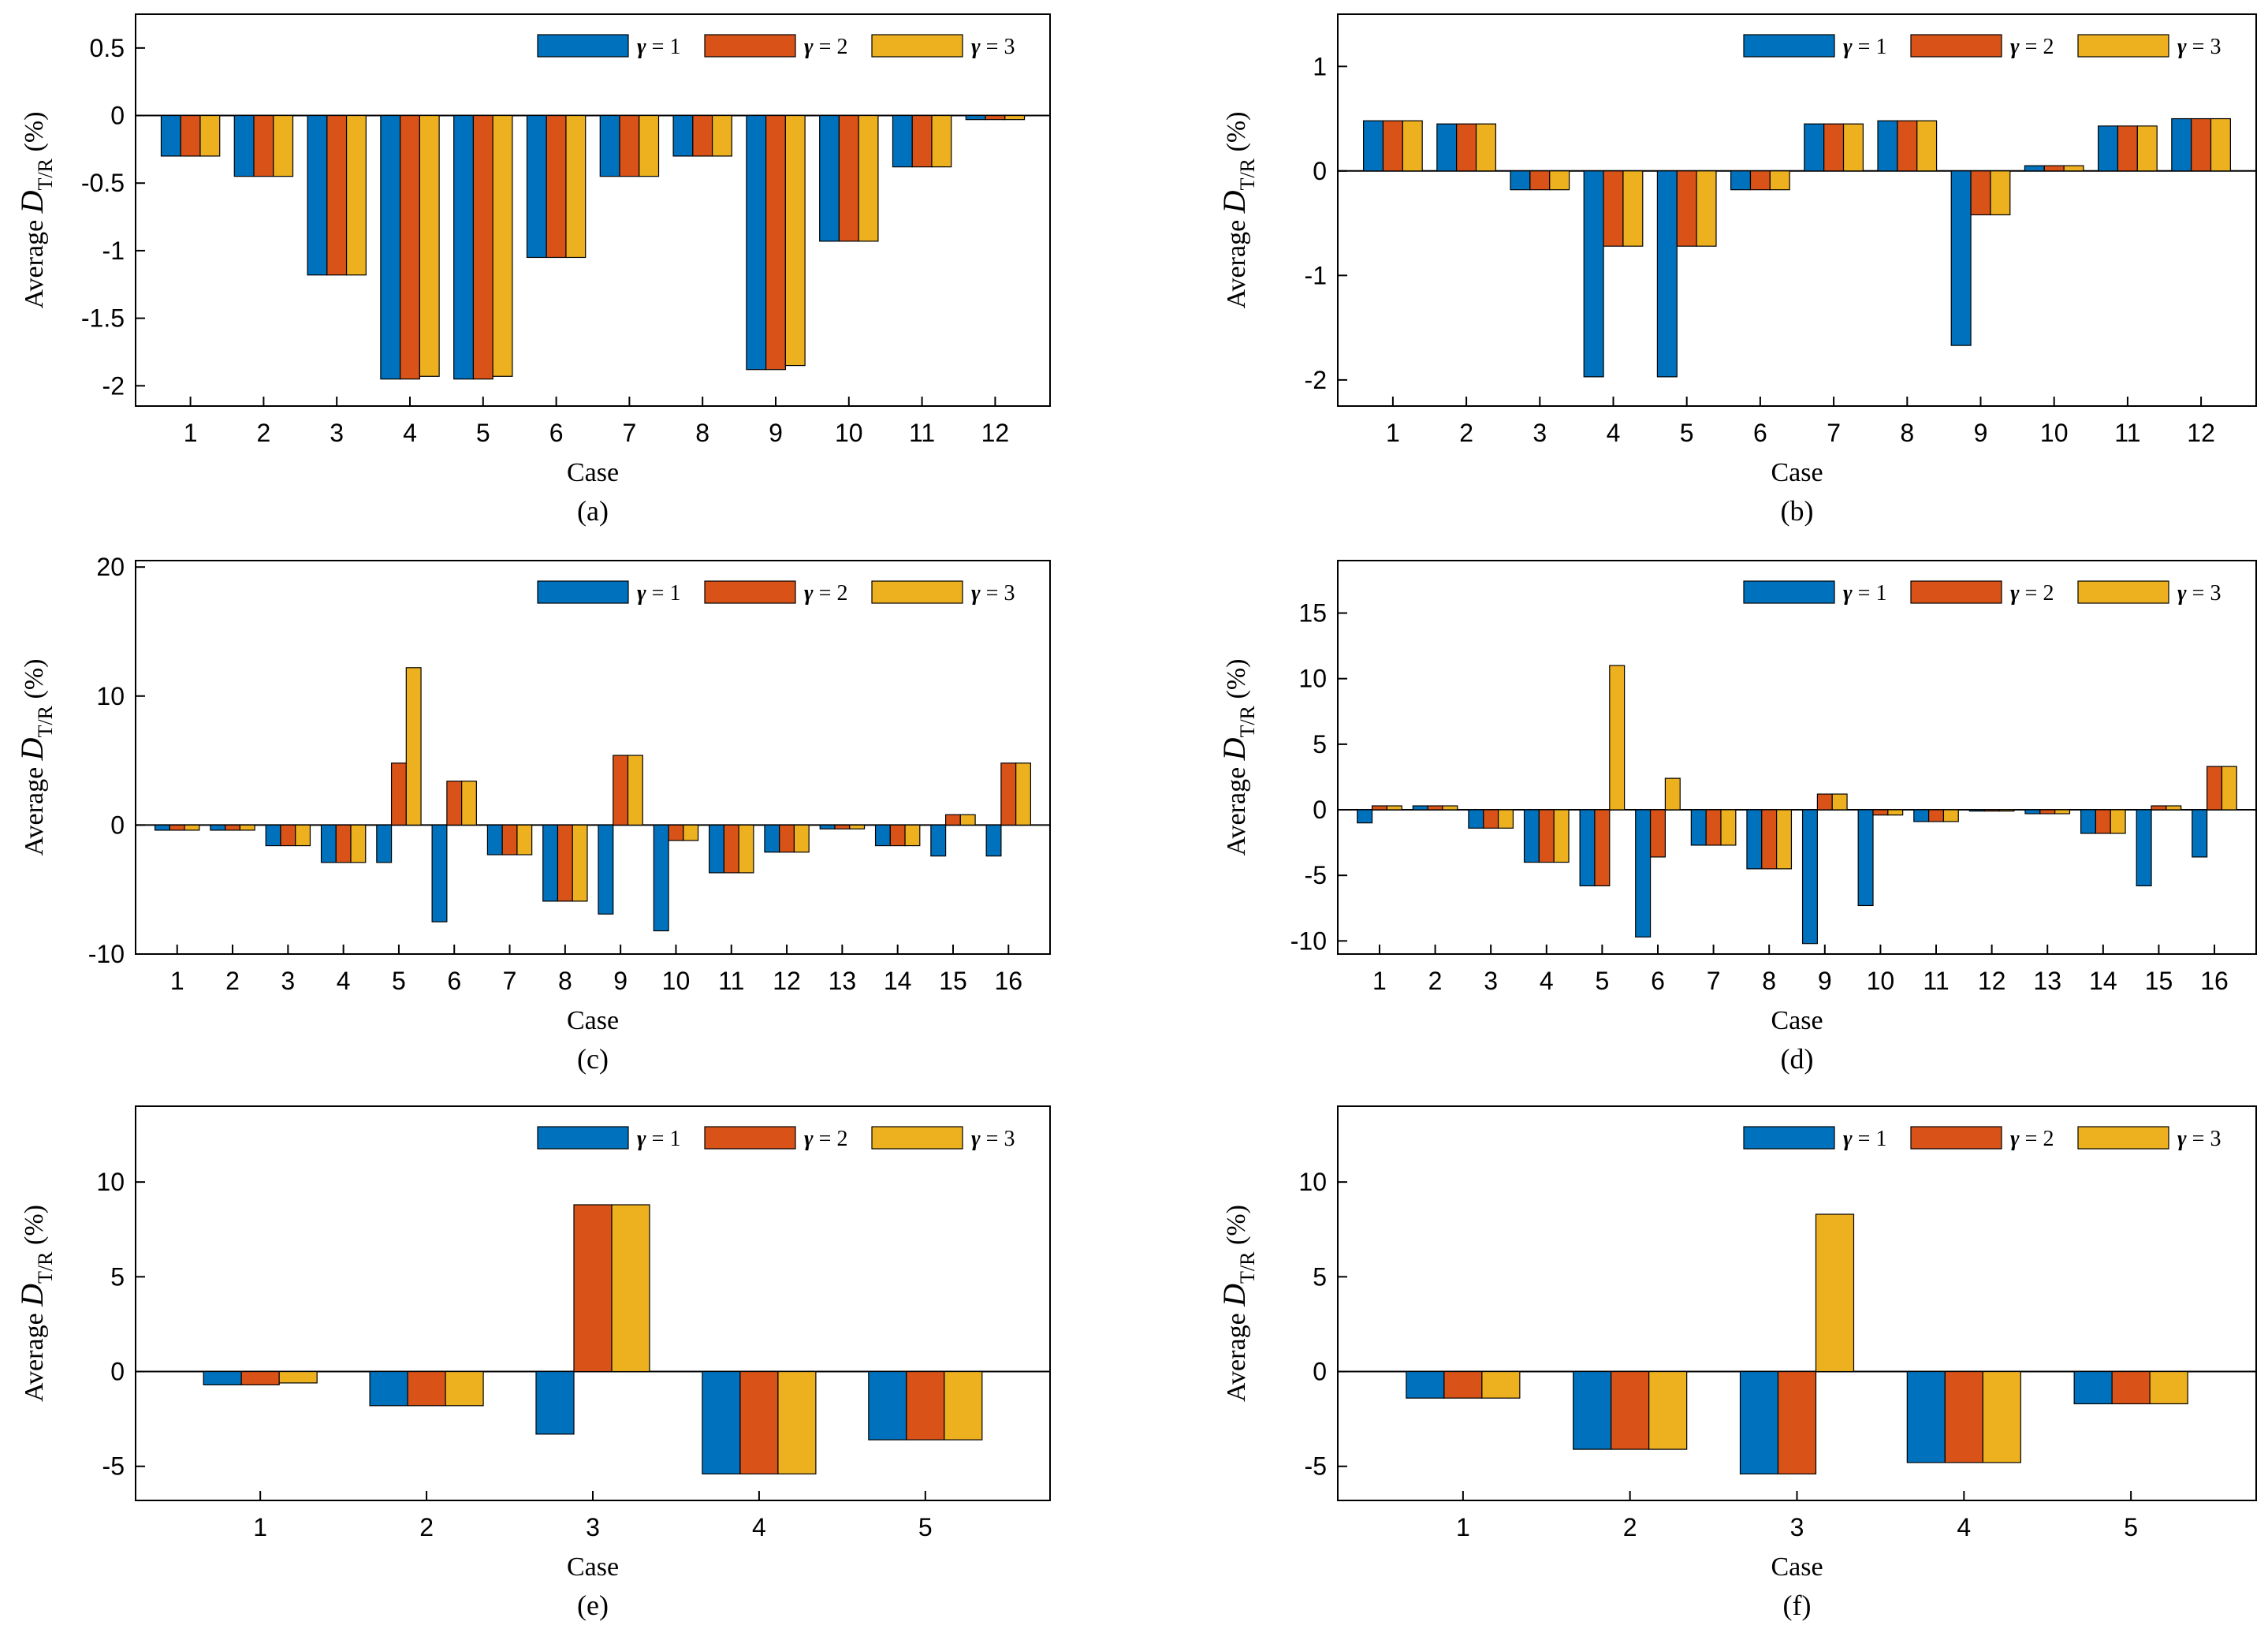  Describe the element at coordinates (1320, 171) in the screenshot. I see `y-tick-label: 0` at that location.